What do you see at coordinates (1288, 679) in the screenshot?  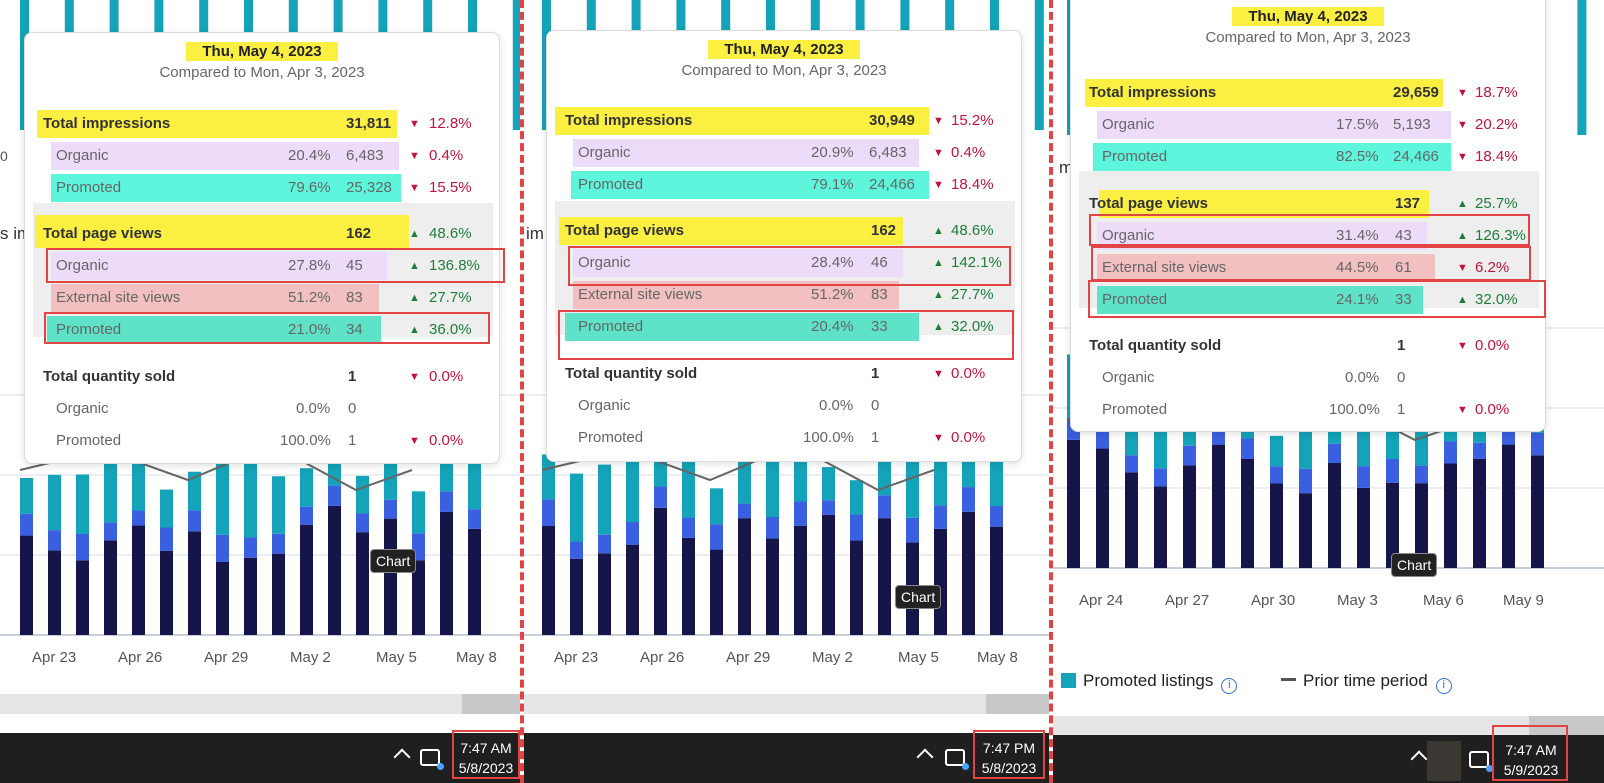 I see `legend-line` at bounding box center [1288, 679].